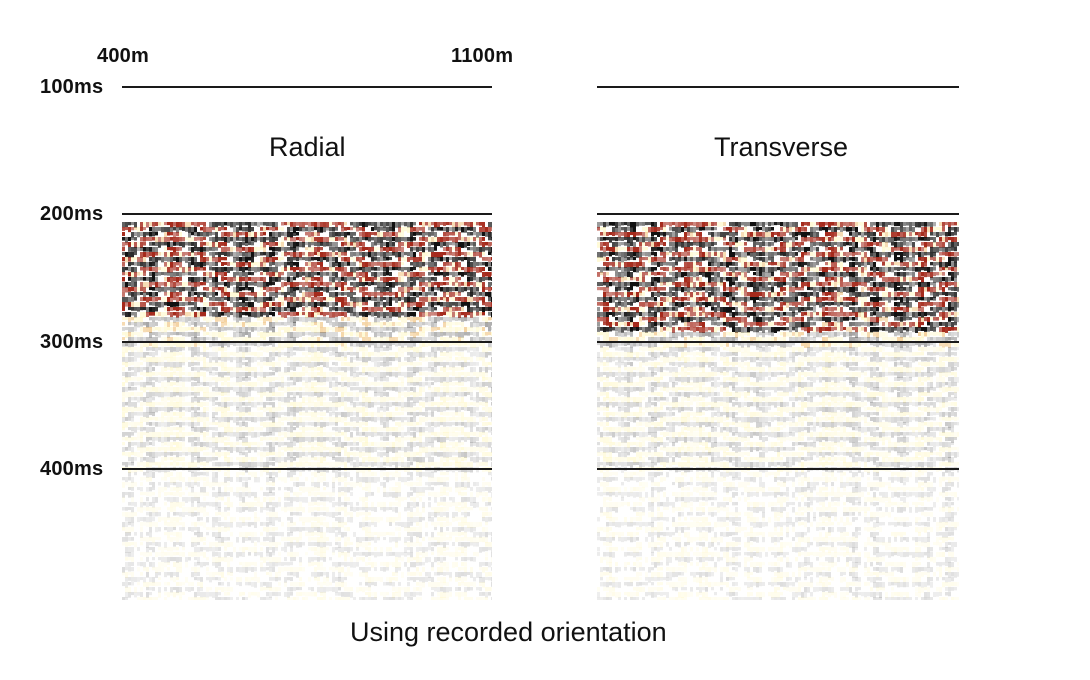 The width and height of the screenshot is (1090, 680). What do you see at coordinates (307, 147) in the screenshot?
I see `panel-title-radial: Radial` at bounding box center [307, 147].